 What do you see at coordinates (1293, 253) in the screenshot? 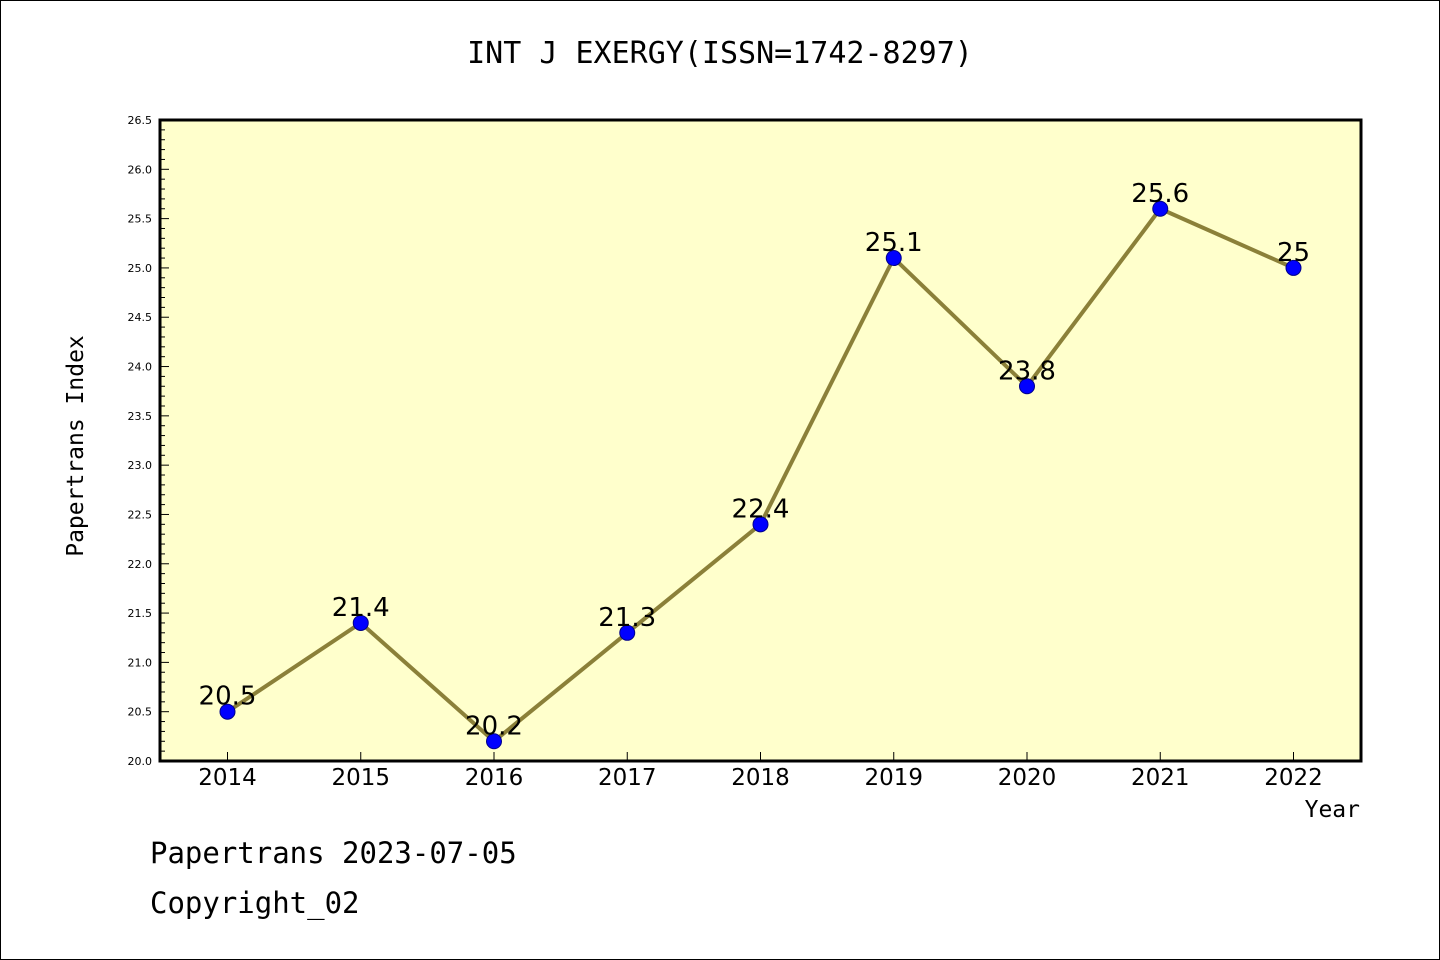
I see `data-label: 25` at bounding box center [1293, 253].